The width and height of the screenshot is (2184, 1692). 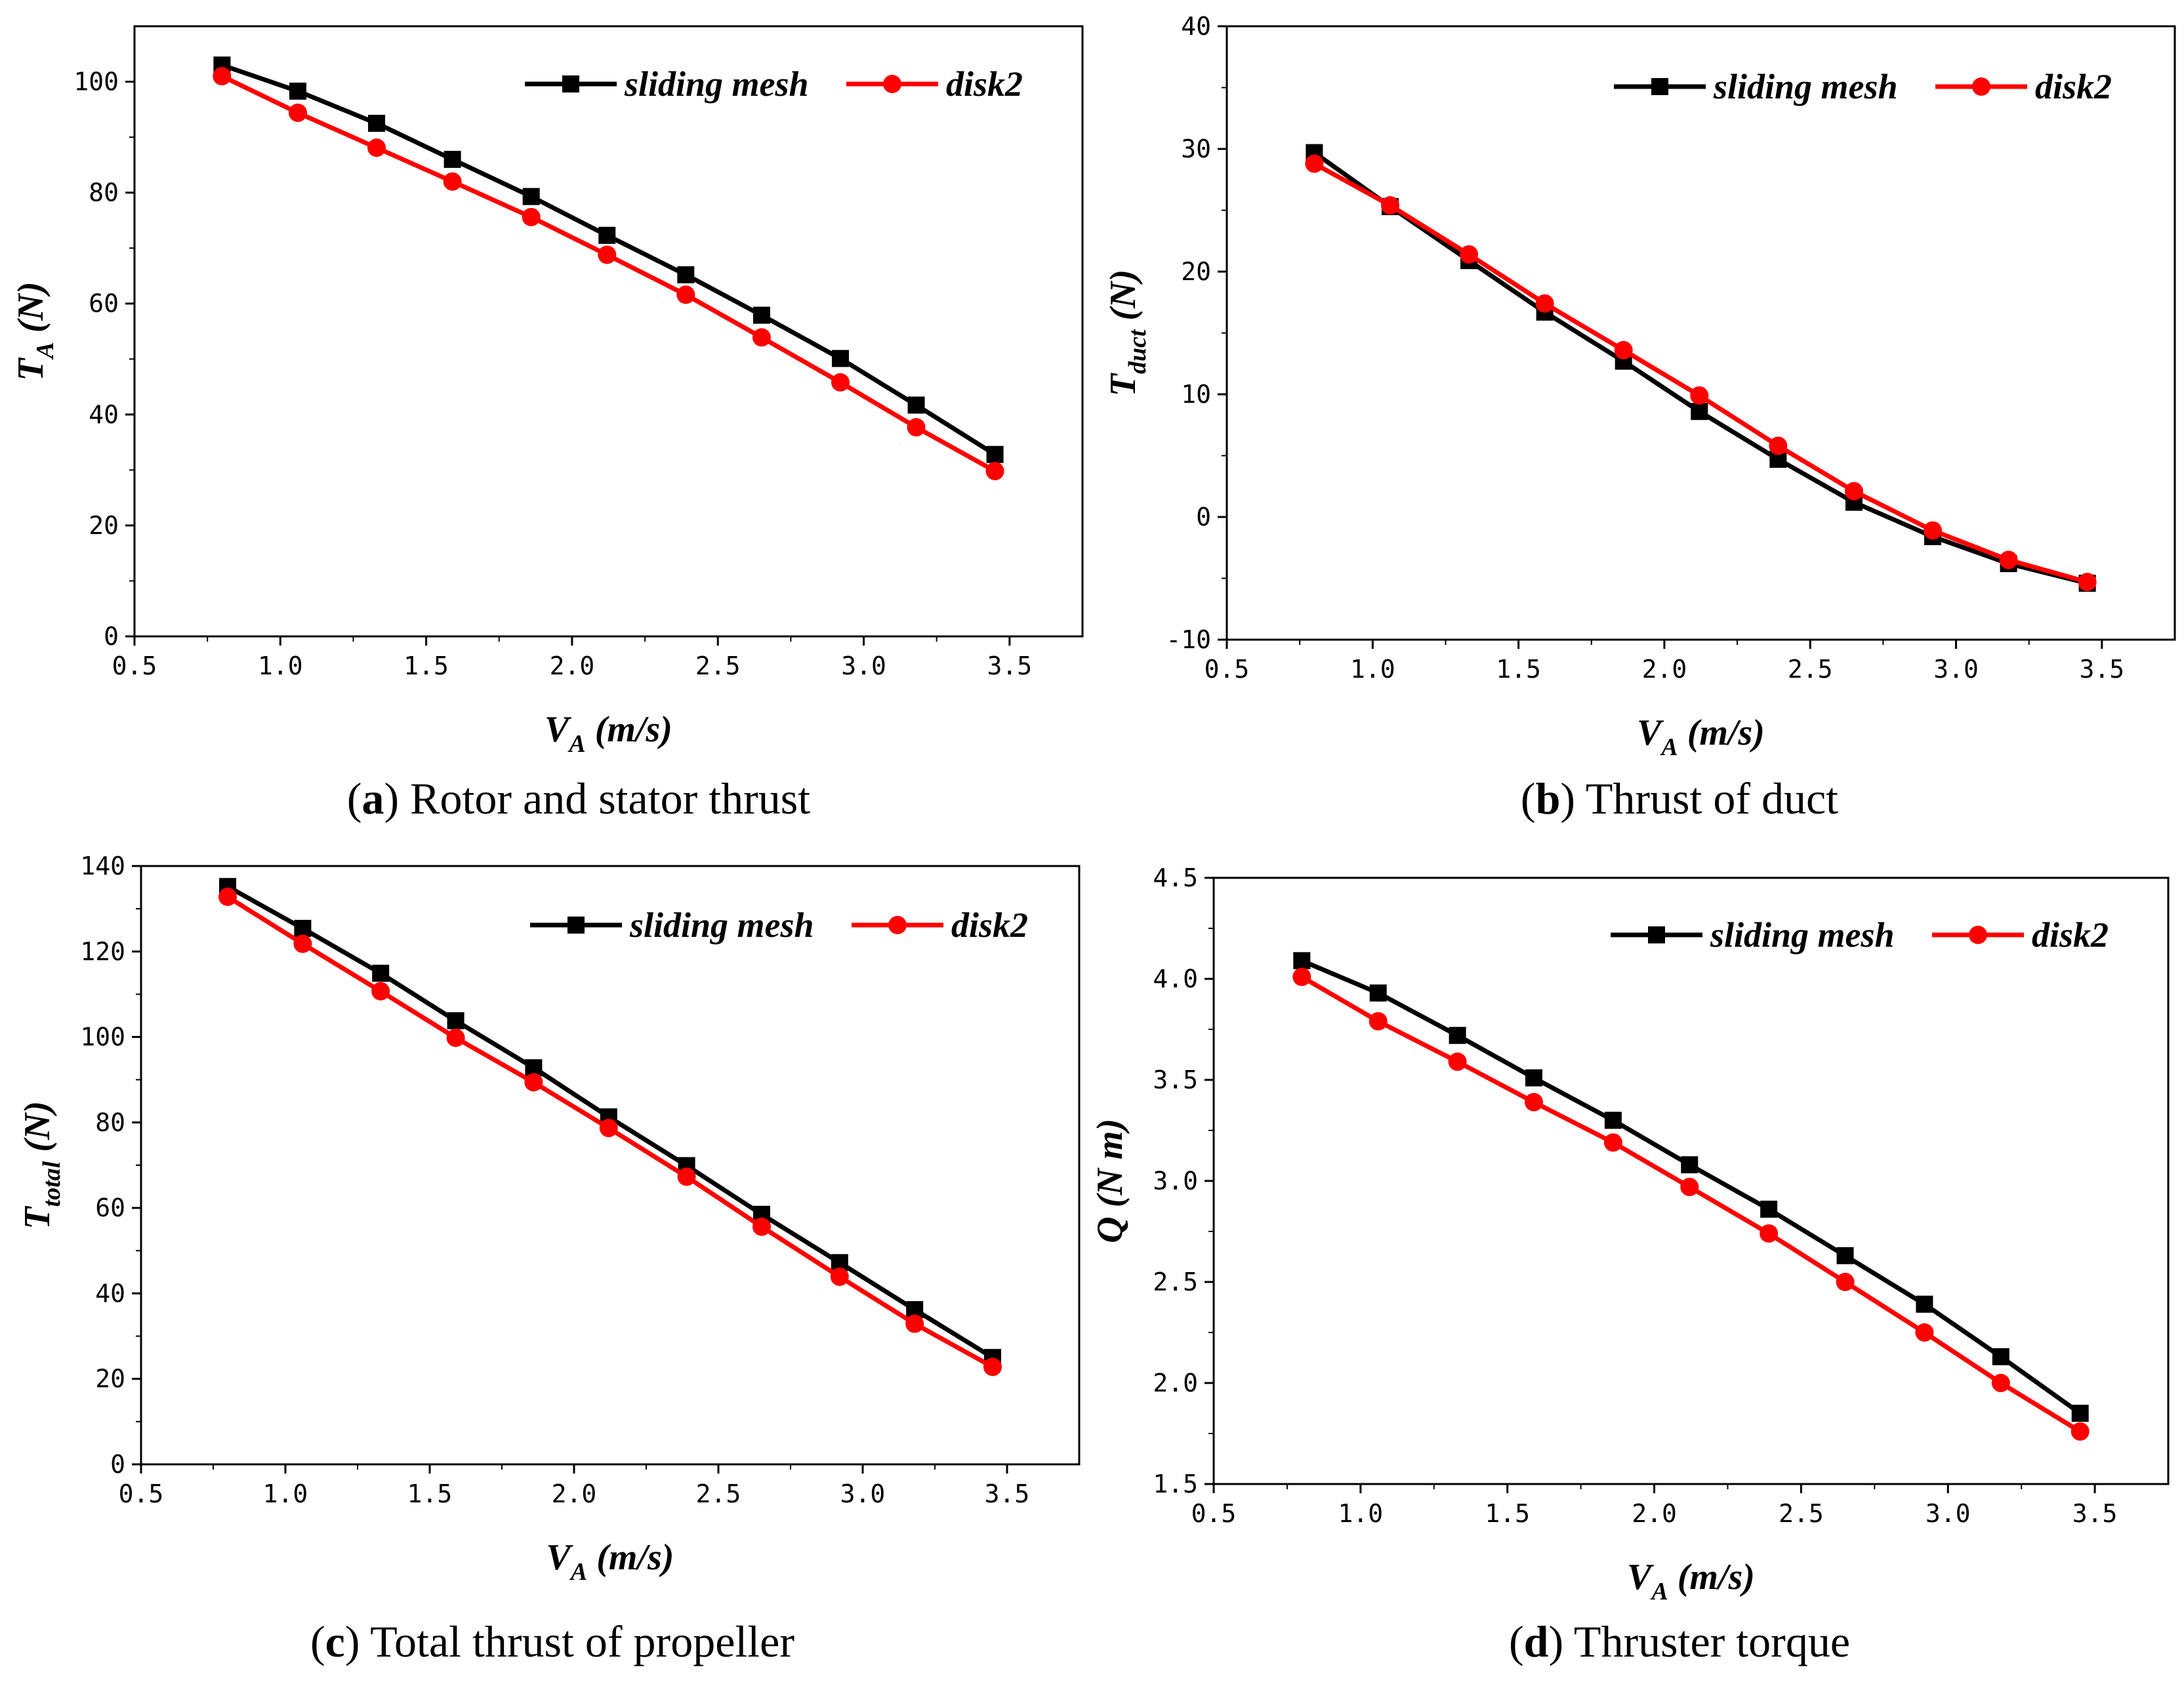 What do you see at coordinates (1110, 1229) in the screenshot?
I see `y-axis-title-main: Q` at bounding box center [1110, 1229].